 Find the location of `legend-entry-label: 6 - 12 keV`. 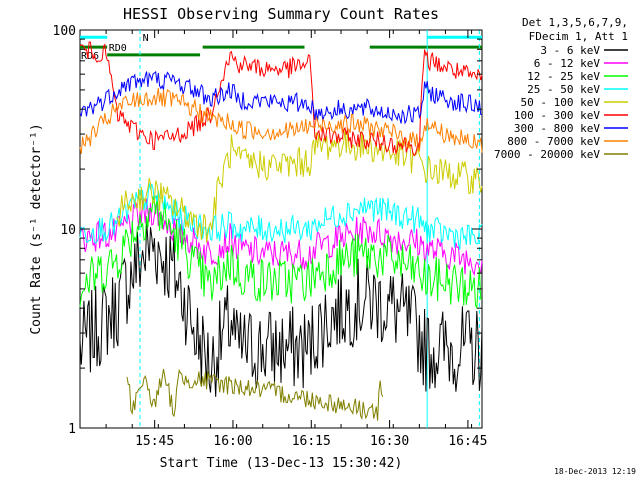

legend-entry-label: 6 - 12 keV is located at coordinates (567, 63).